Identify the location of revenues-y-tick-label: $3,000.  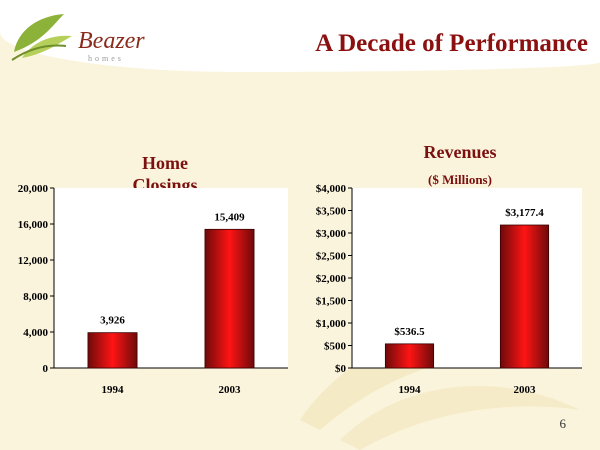
(331, 234).